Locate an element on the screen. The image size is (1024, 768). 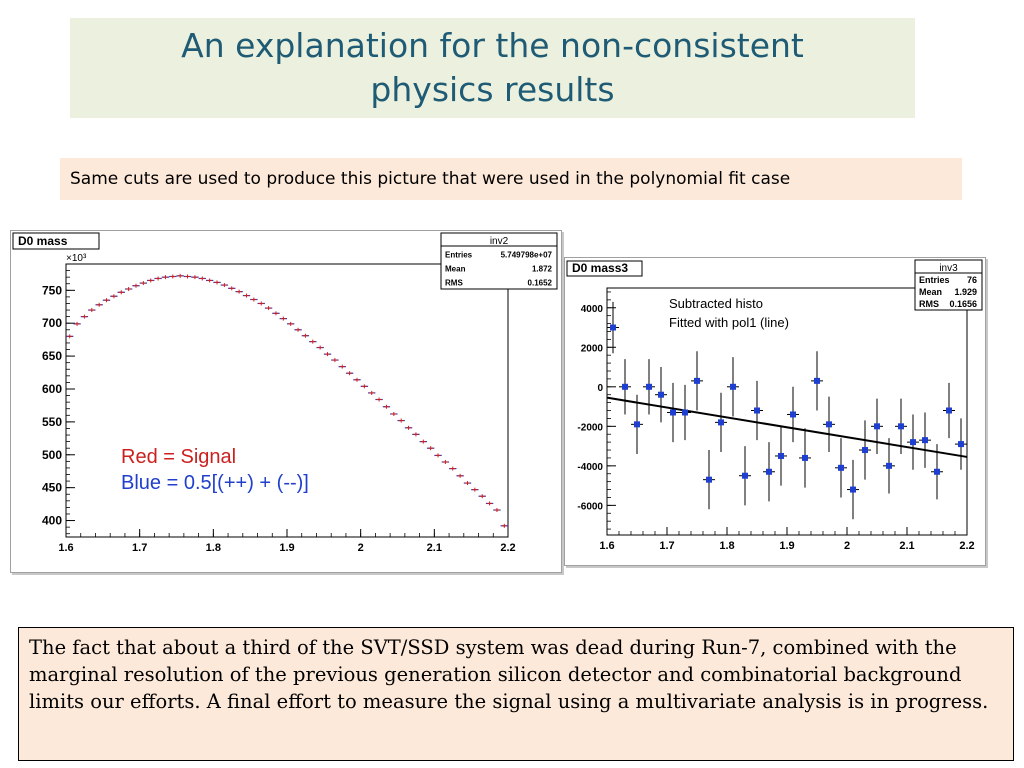
stats-box-name: inv3 is located at coordinates (948, 268).